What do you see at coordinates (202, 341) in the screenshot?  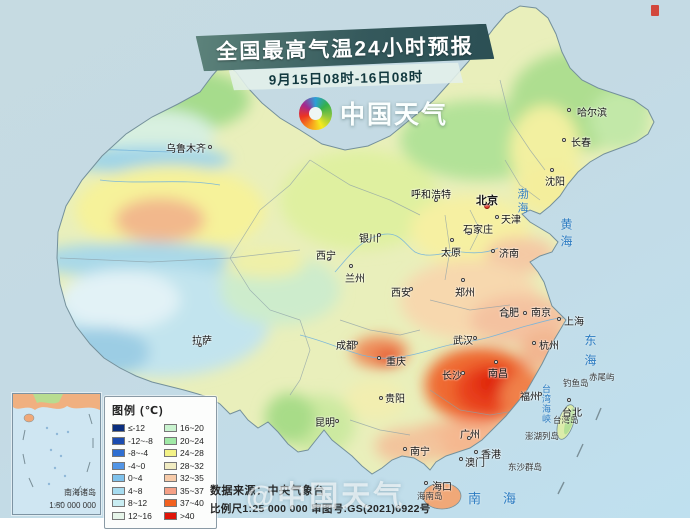 I see `city-label: 拉萨` at bounding box center [202, 341].